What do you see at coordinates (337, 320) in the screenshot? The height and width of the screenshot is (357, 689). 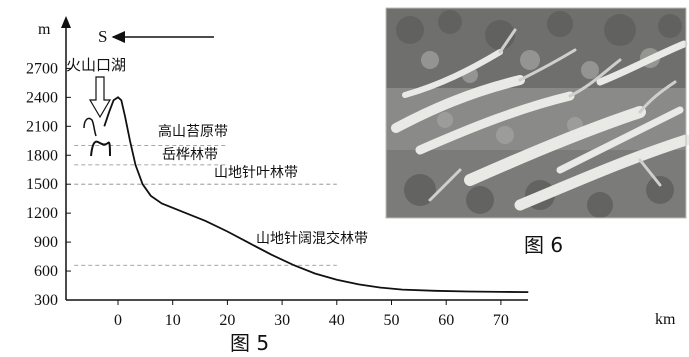 I see `x-tick-label: 40` at bounding box center [337, 320].